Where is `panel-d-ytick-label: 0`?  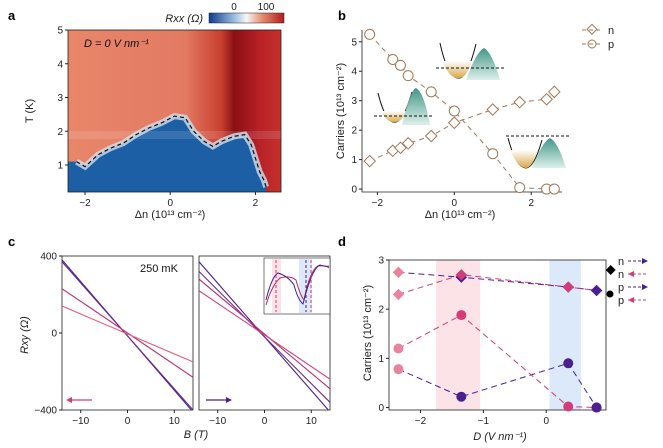 panel-d-ytick-label: 0 is located at coordinates (381, 408).